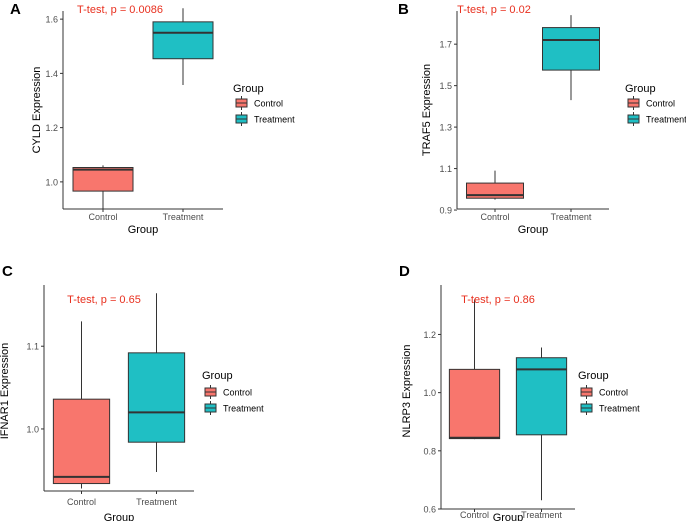  Describe the element at coordinates (403, 9) in the screenshot. I see `panel-label: B` at that location.